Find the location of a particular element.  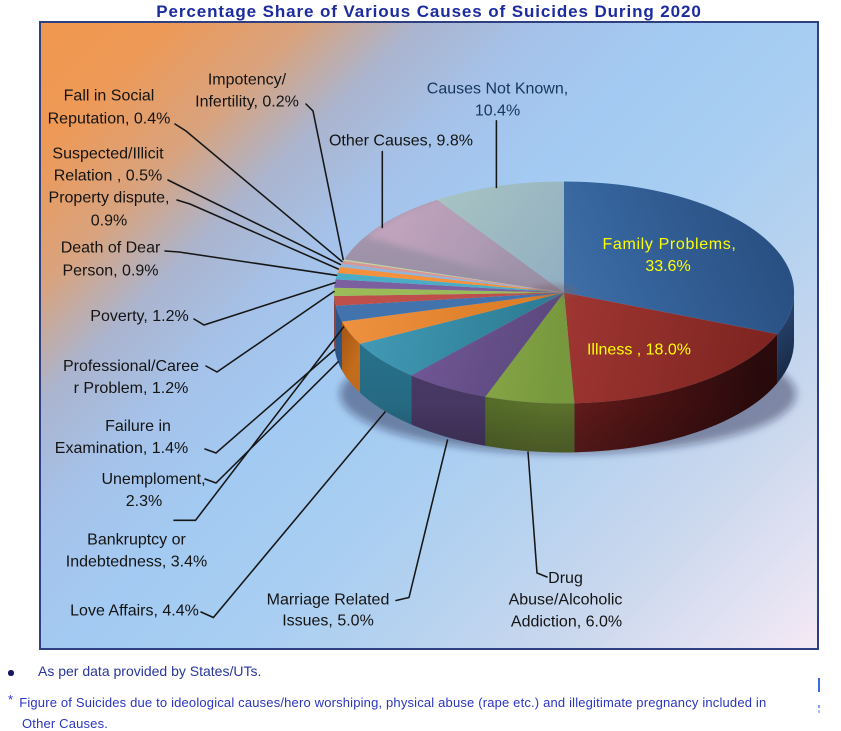

svg-text: Person, 0.9% is located at coordinates (110, 271).